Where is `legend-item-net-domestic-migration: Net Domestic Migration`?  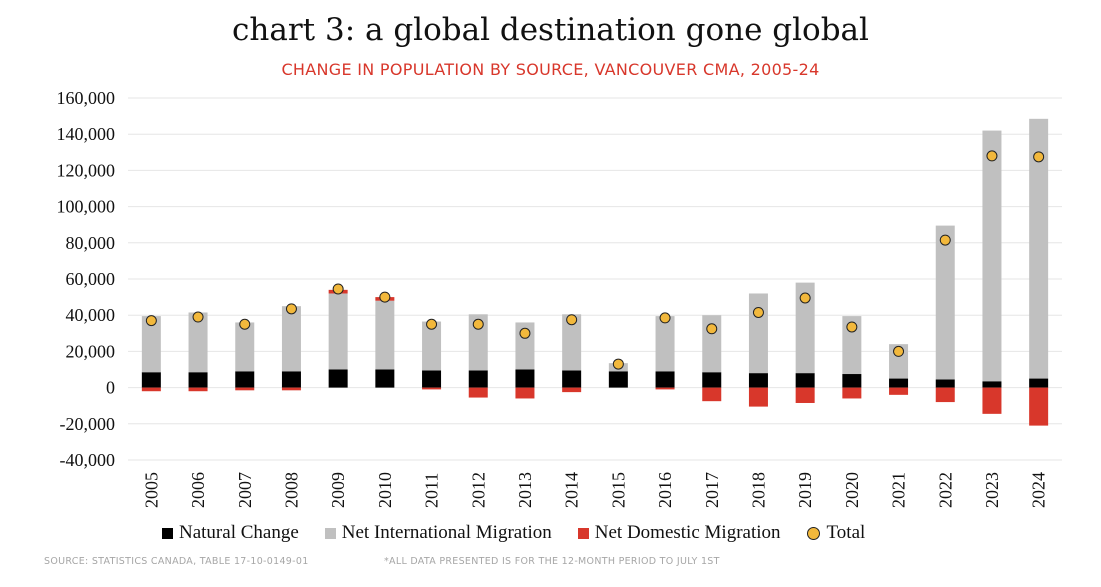
legend-item-net-domestic-migration: Net Domestic Migration is located at coordinates (679, 533).